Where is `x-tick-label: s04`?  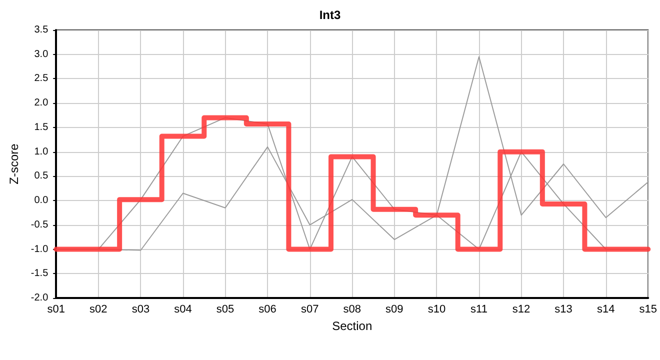
x-tick-label: s04 is located at coordinates (183, 310).